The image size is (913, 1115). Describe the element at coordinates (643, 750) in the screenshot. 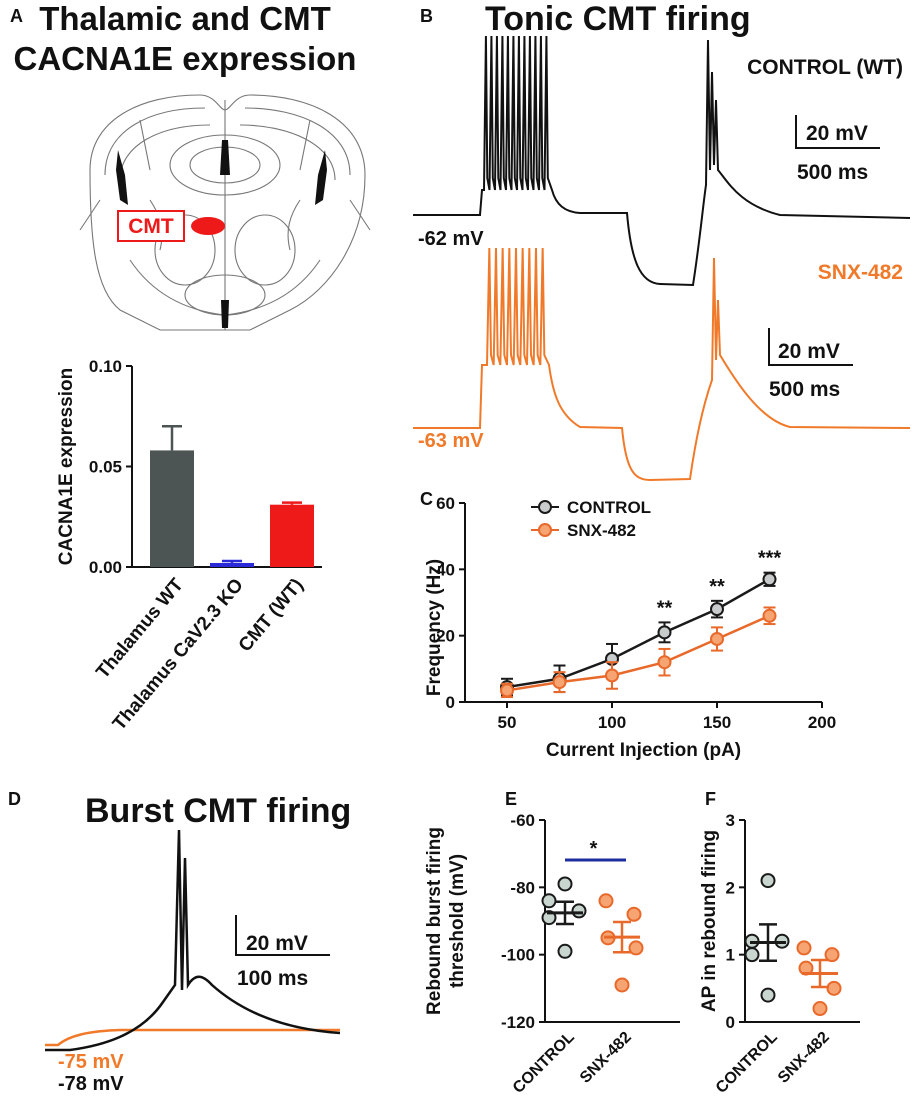

I see `x-axis-label: Current Injection (pA)` at that location.